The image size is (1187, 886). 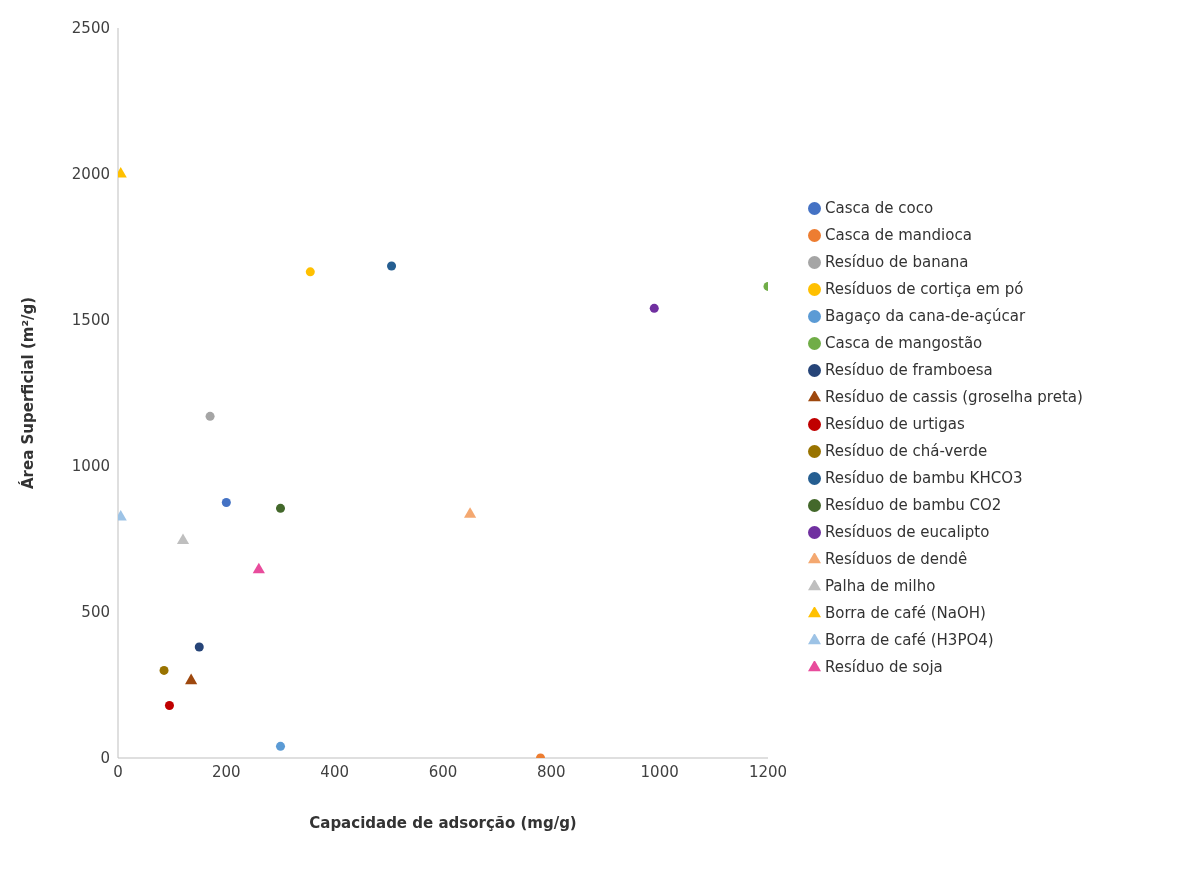 What do you see at coordinates (895, 424) in the screenshot?
I see `legend-label: Resíduo de urtigas` at bounding box center [895, 424].